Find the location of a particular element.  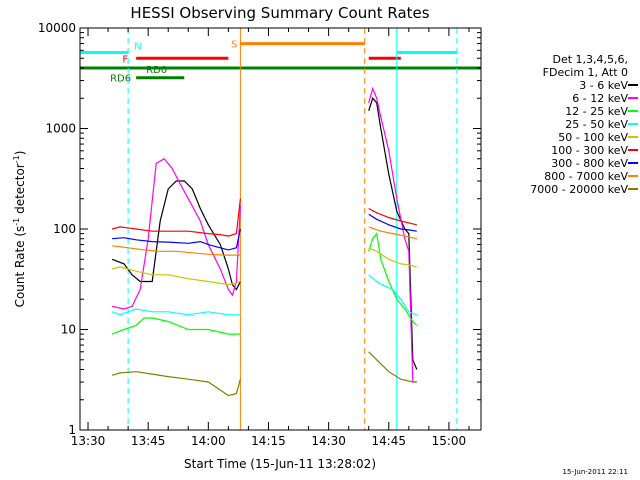

legend-label-6-12-kev: 6 - 12 keV is located at coordinates (600, 98).